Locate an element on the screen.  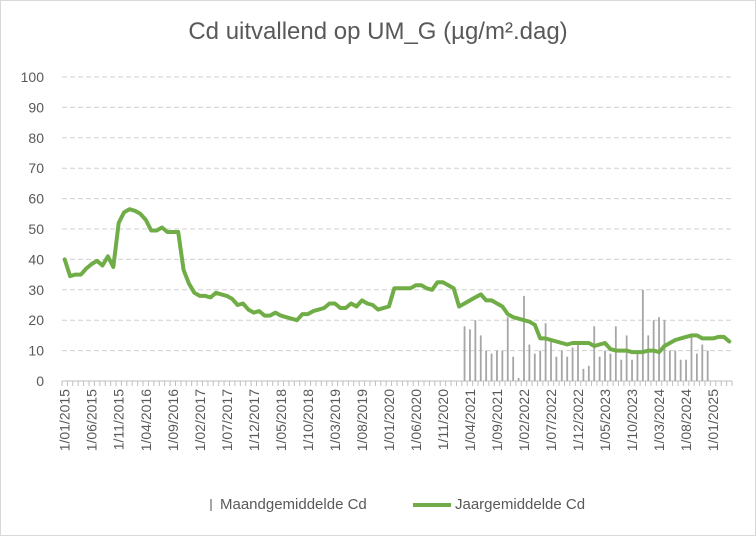
chart-title: Cd uitvallend op UM_G (µg/m².dag) is located at coordinates (378, 31).